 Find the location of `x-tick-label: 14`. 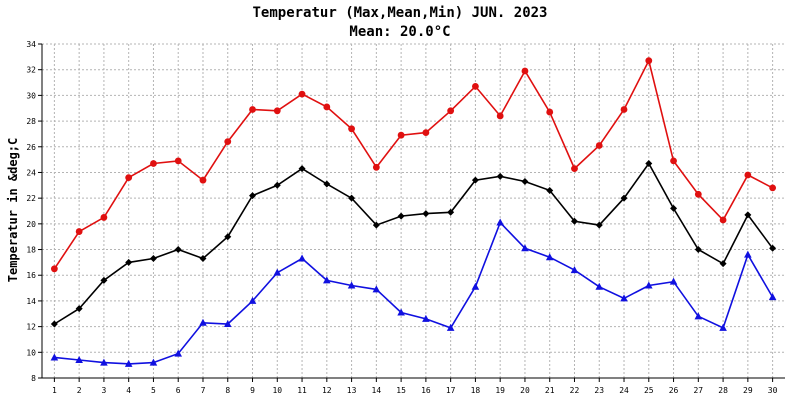

x-tick-label: 14 is located at coordinates (377, 390).